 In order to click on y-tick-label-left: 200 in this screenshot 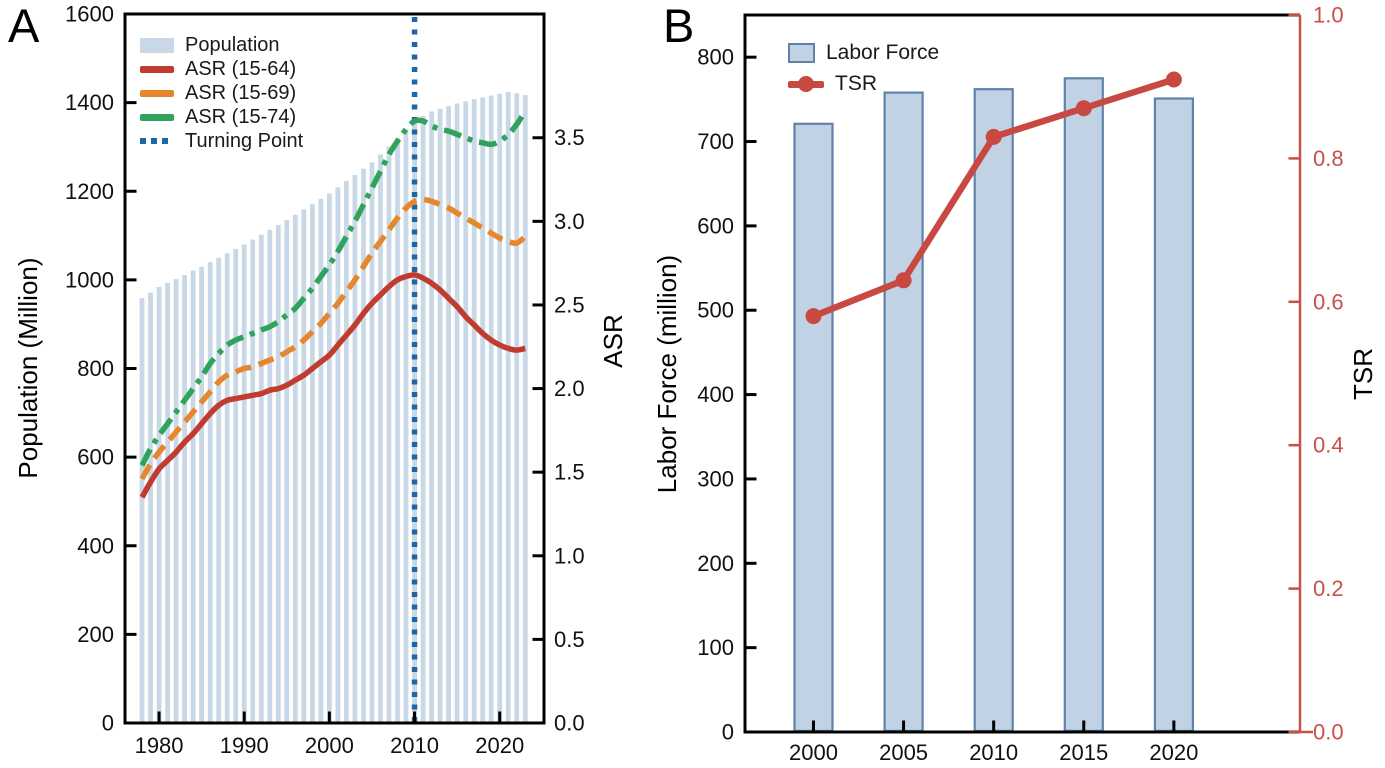, I will do `click(95, 634)`.